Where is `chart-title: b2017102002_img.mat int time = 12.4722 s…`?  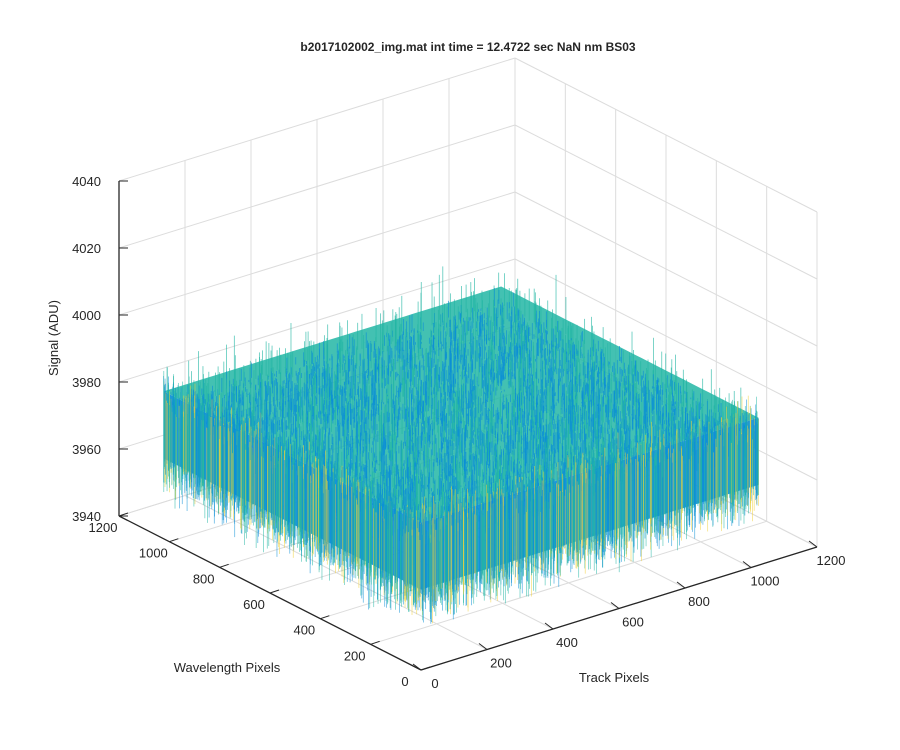
chart-title: b2017102002_img.mat int time = 12.4722 s… is located at coordinates (468, 47).